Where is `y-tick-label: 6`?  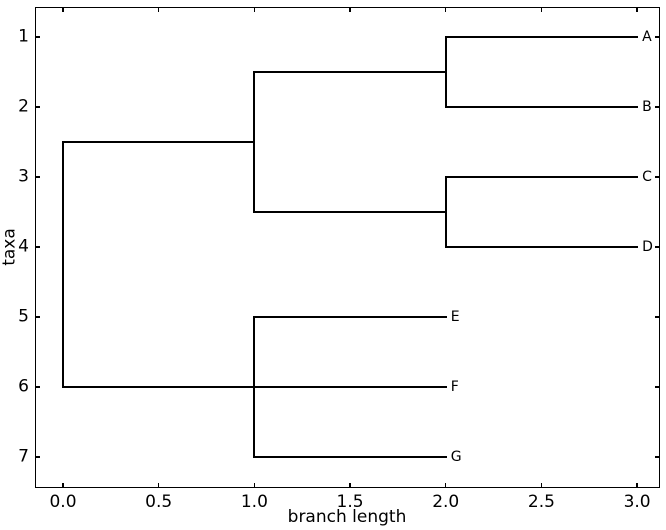
y-tick-label: 6 is located at coordinates (23, 386).